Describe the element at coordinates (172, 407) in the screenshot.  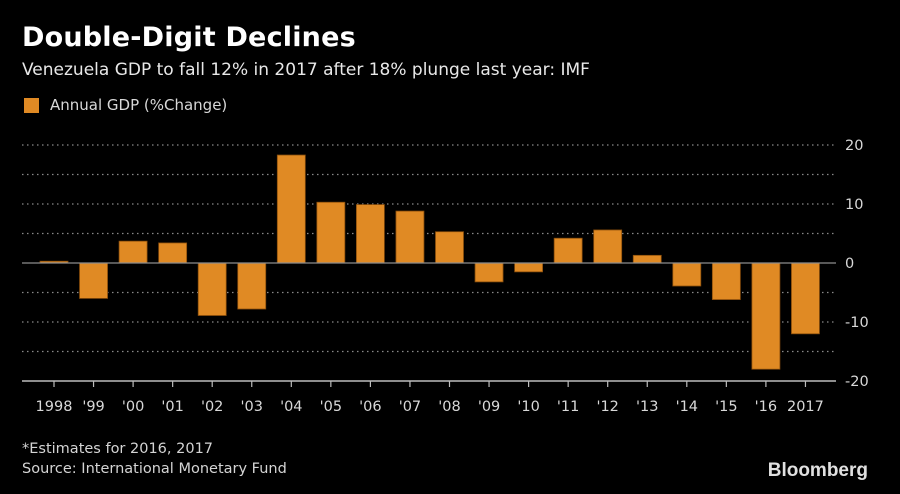
I see `x-tick-label: '01` at that location.